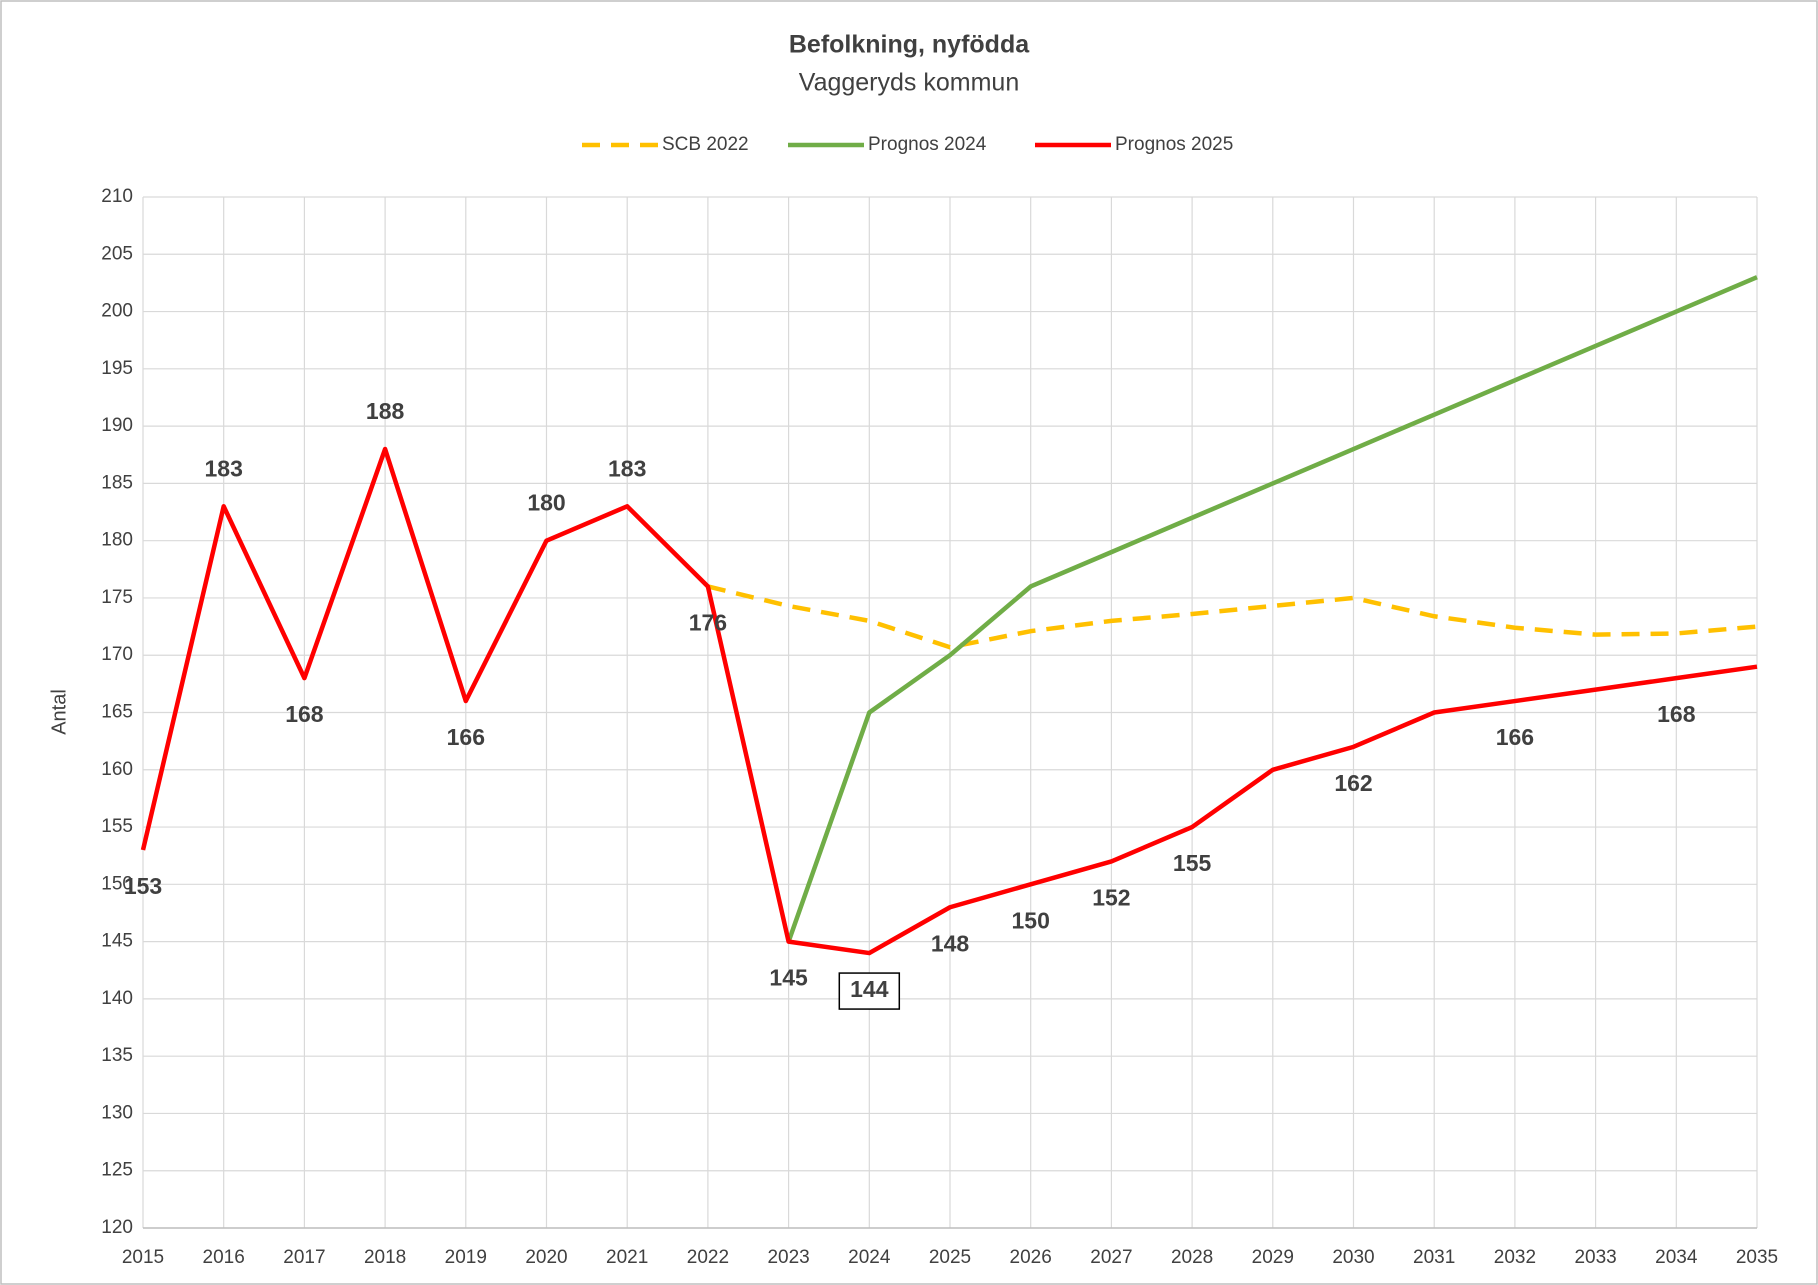  Describe the element at coordinates (1595, 1257) in the screenshot. I see `x-tick-label: 2033` at that location.